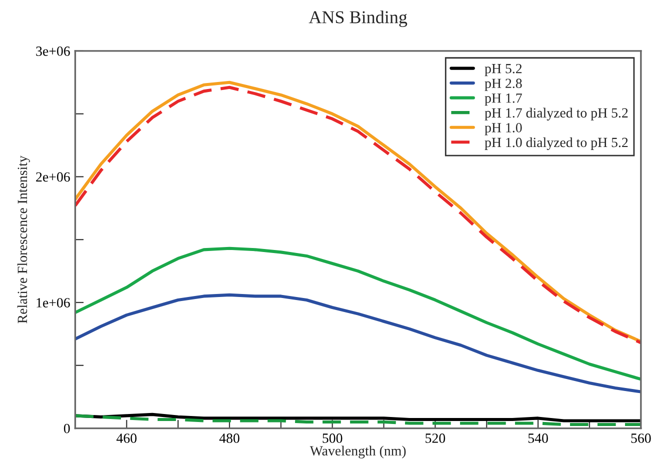  I want to click on y-axis-title: Relative Florescence Intensity, so click(23, 240).